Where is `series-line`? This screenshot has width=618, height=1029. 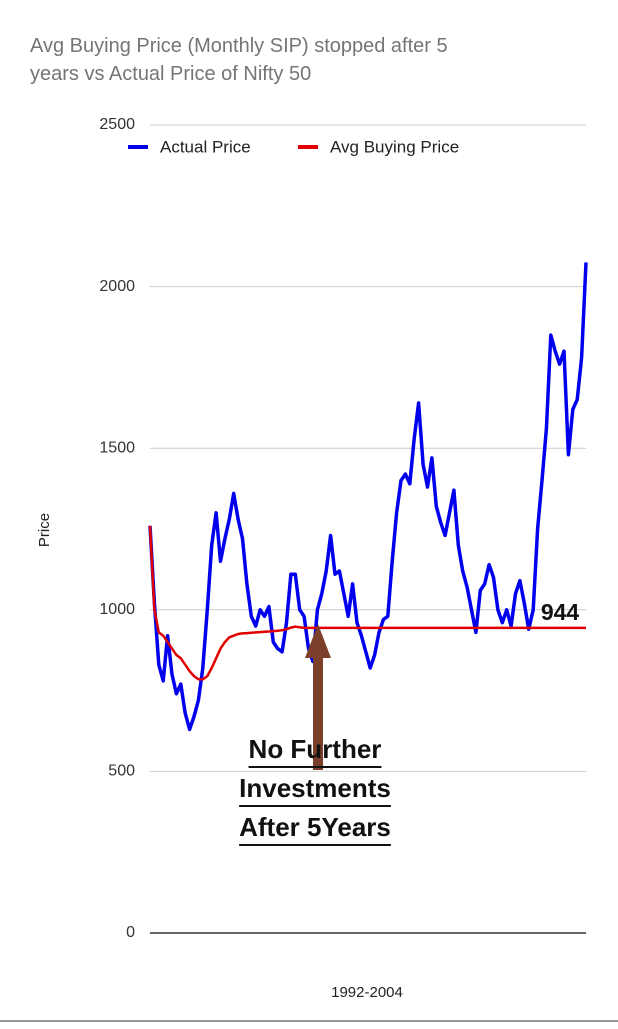 series-line is located at coordinates (367, 603).